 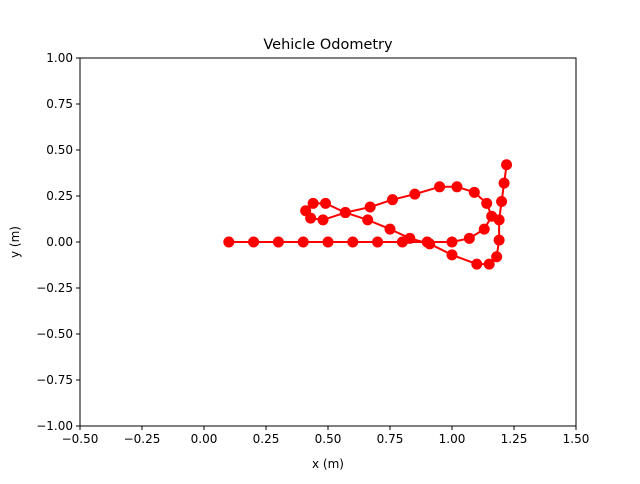 I want to click on x-tick-label: 1.25, so click(x=514, y=439).